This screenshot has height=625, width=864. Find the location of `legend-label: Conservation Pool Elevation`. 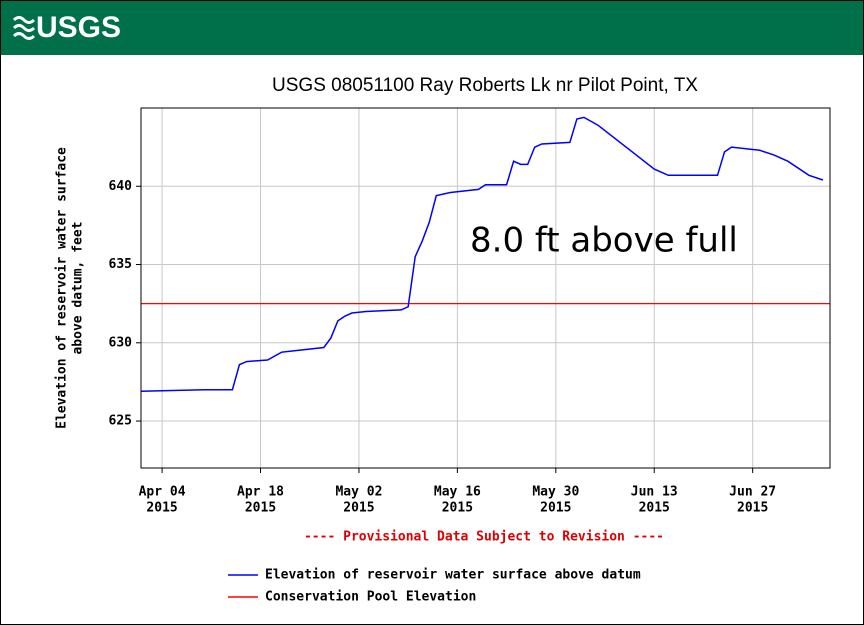

legend-label: Conservation Pool Elevation is located at coordinates (370, 597).